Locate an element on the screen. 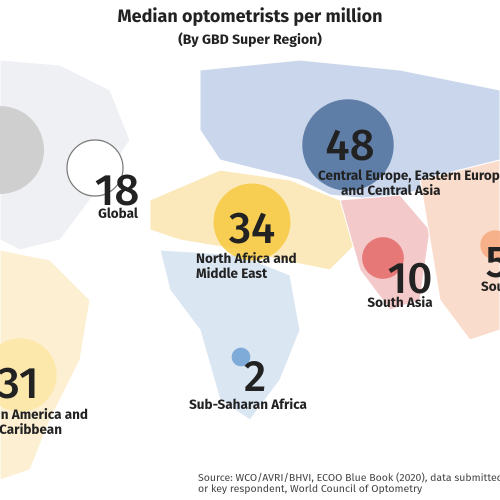  region-value: 48 is located at coordinates (349, 145).